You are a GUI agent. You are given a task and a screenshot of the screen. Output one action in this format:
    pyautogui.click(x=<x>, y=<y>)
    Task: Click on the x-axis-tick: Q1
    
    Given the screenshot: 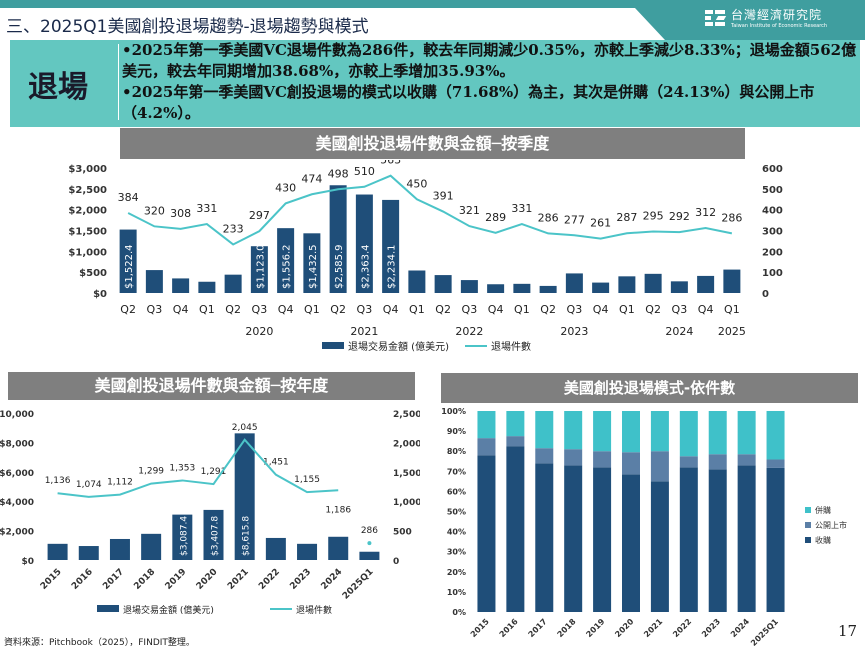 What is the action you would take?
    pyautogui.click(x=522, y=309)
    